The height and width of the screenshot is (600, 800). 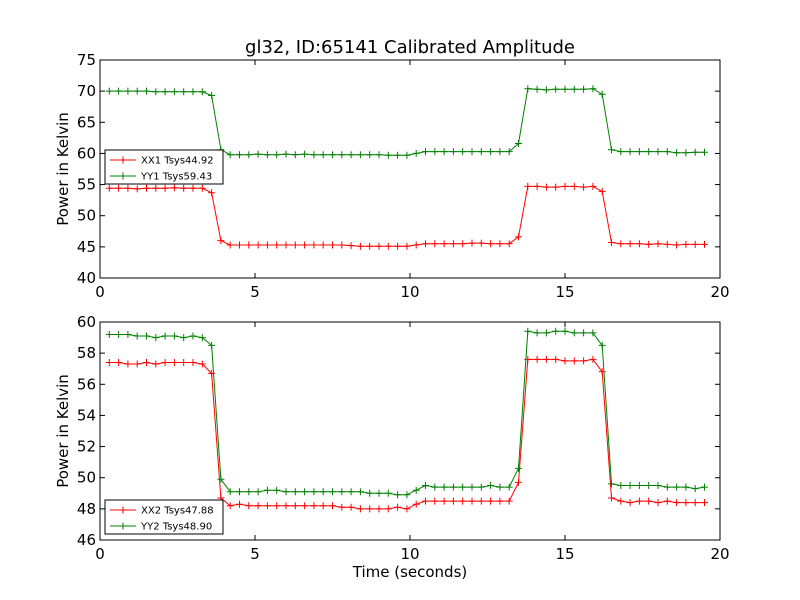 What do you see at coordinates (177, 511) in the screenshot?
I see `legend-label: XX2 Tsys47.88` at bounding box center [177, 511].